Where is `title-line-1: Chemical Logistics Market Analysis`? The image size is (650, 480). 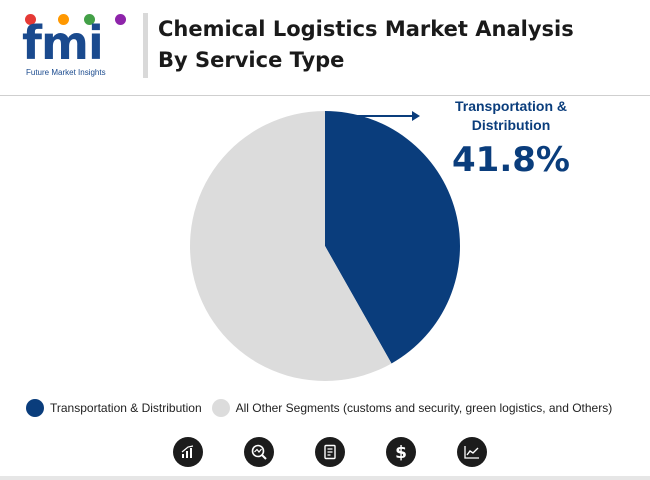 title-line-1: Chemical Logistics Market Analysis is located at coordinates (366, 29).